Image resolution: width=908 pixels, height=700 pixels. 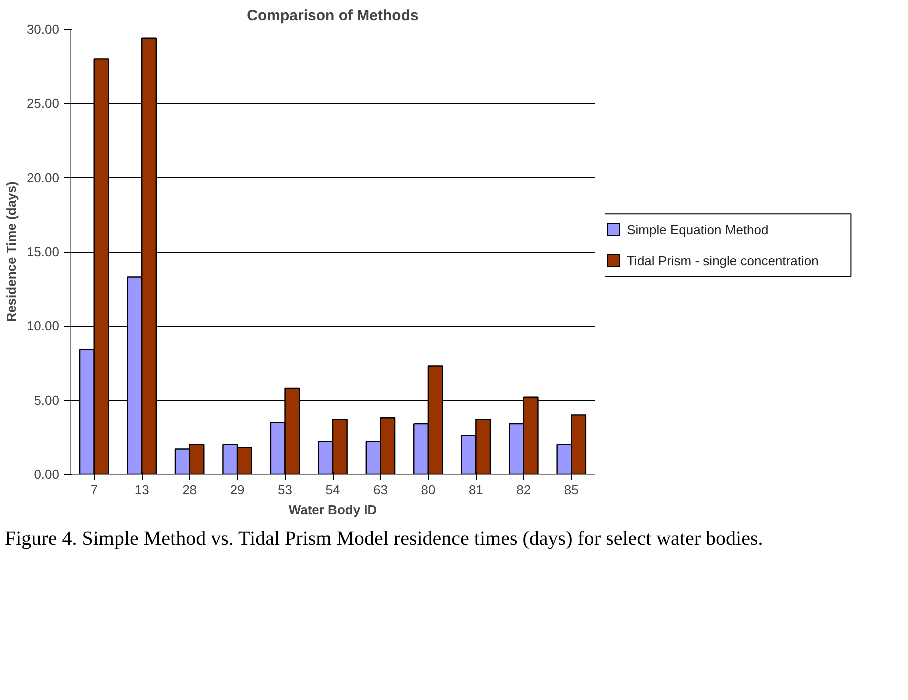 I want to click on x-tick-label: 81, so click(x=476, y=490).